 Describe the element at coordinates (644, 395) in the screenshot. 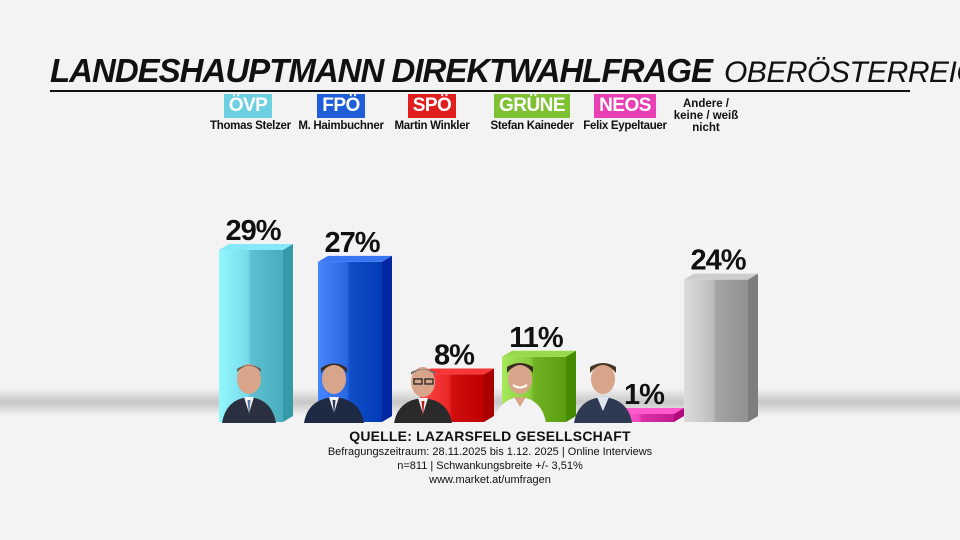

I see `value-label: 1%` at that location.